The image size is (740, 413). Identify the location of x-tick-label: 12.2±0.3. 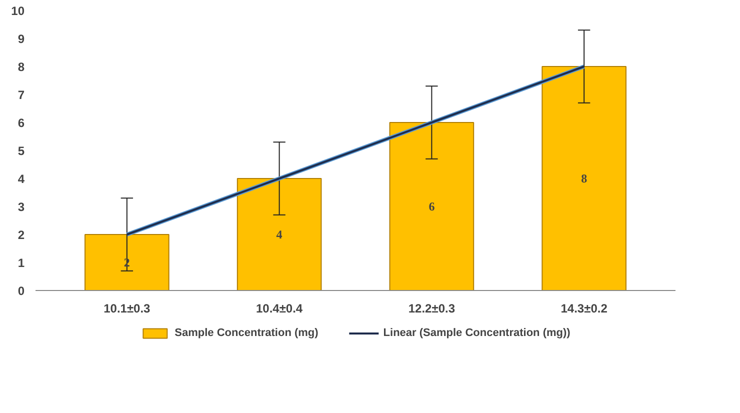
(432, 309).